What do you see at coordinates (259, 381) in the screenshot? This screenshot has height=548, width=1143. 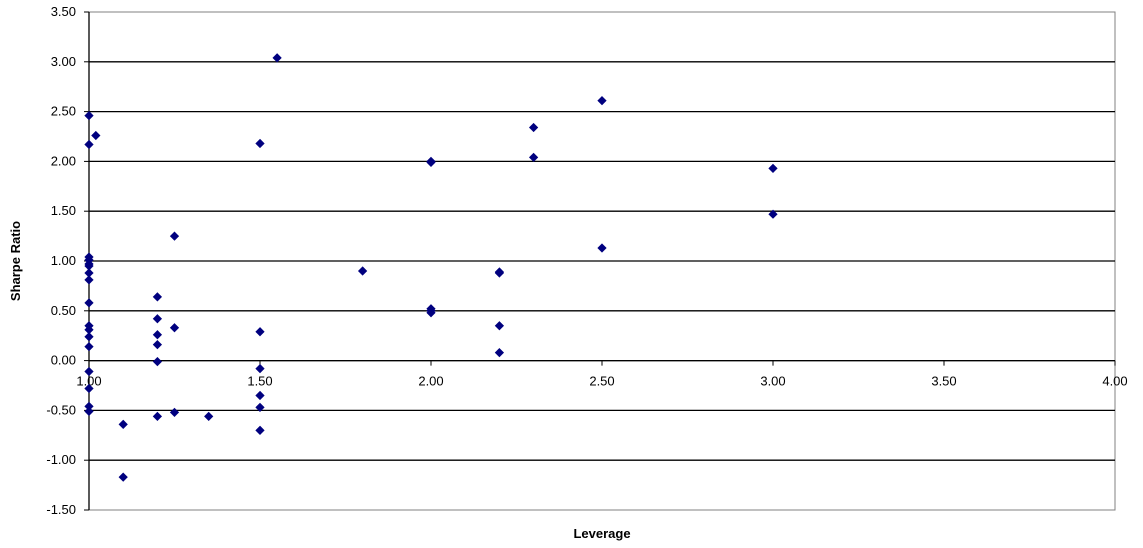 I see `x-tick-label: 1.50` at bounding box center [259, 381].